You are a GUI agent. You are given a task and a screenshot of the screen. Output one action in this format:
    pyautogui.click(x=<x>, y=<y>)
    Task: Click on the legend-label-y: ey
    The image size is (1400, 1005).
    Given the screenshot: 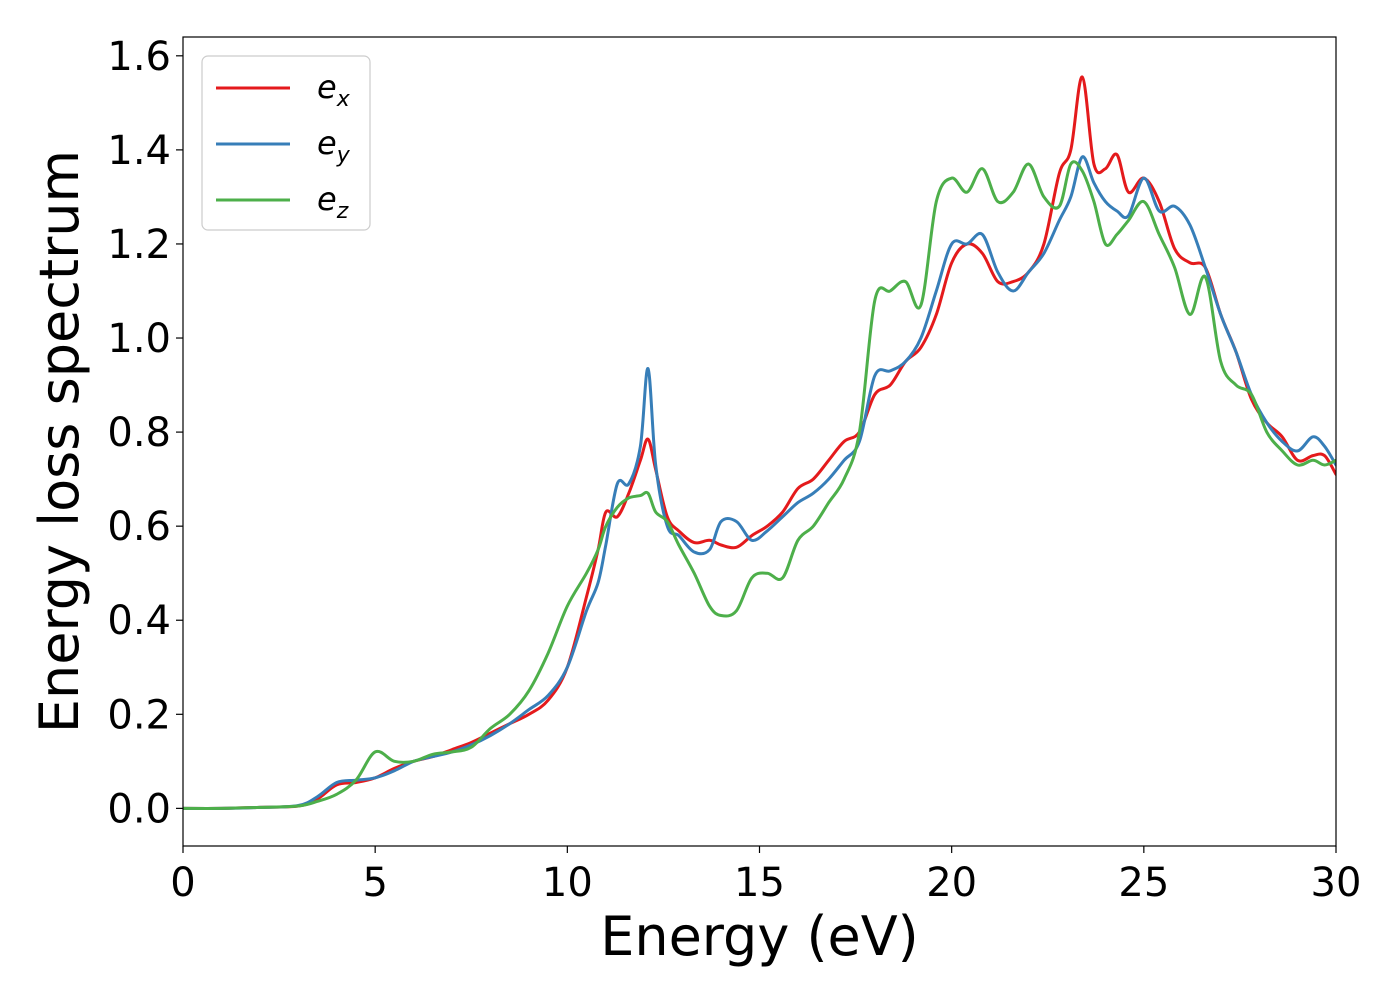 What is the action you would take?
    pyautogui.click(x=334, y=146)
    